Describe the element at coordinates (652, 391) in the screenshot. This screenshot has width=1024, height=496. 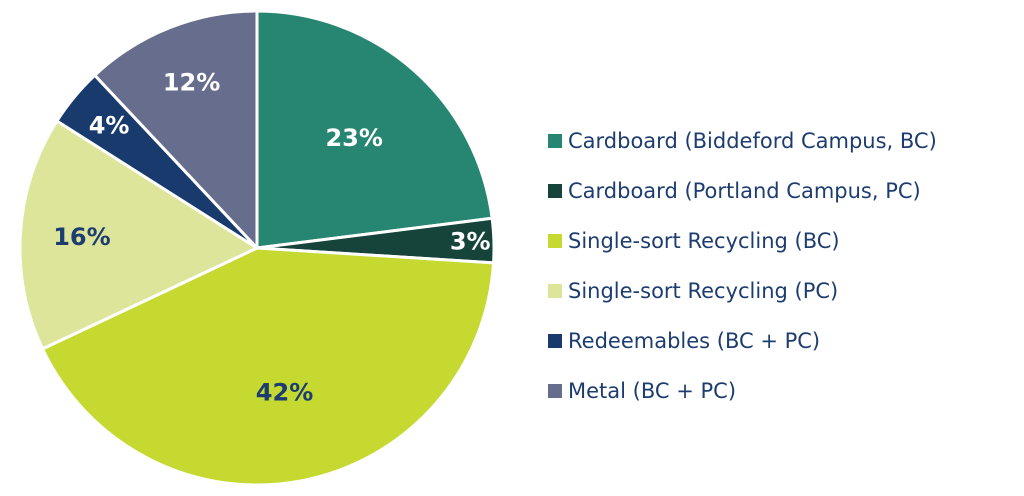
I see `legend-label: Metal (BC + PC)` at that location.